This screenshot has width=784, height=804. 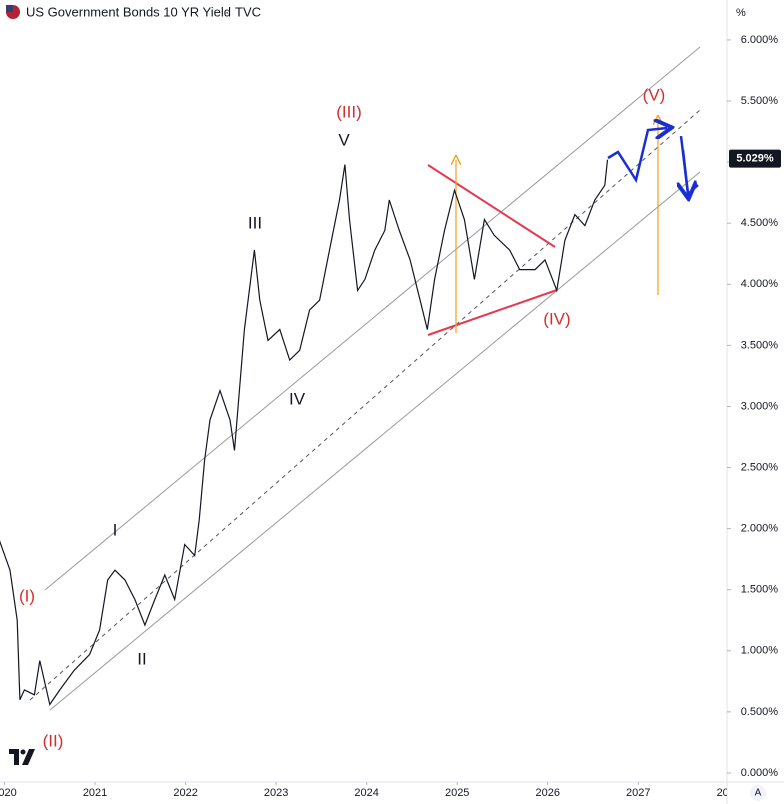 I want to click on x-tick-label: 2026, so click(x=547, y=793).